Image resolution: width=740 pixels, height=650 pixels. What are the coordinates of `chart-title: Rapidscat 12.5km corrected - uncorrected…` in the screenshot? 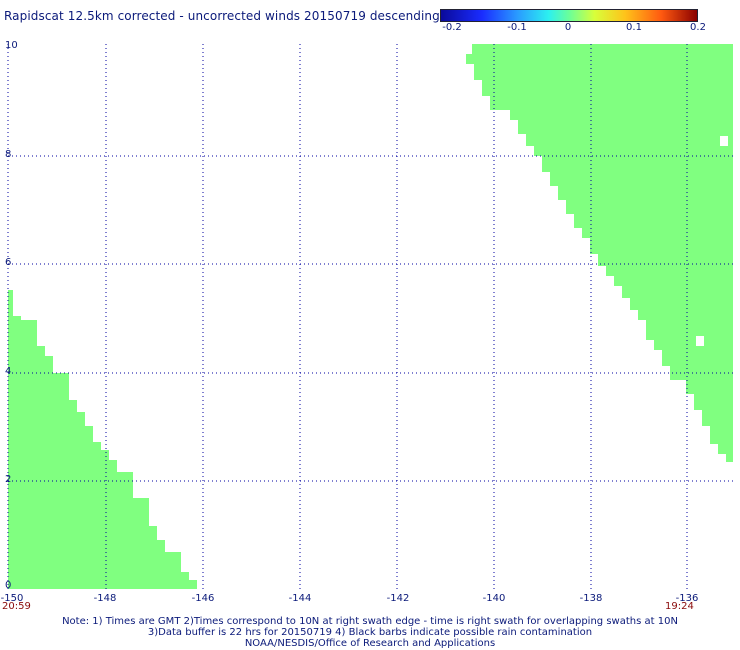 It's located at (222, 16).